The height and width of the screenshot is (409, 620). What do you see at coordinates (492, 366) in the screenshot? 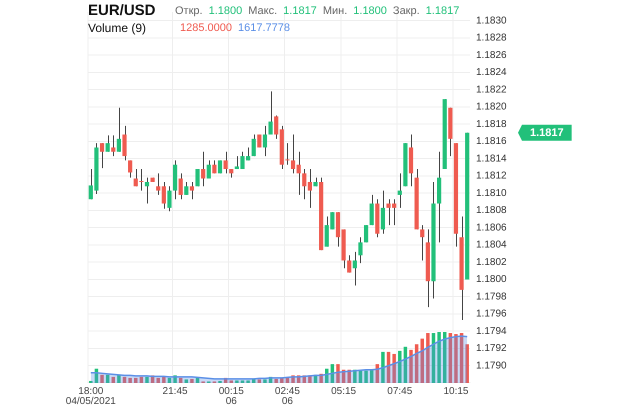
I see `y-tick-label: 1.1790` at bounding box center [492, 366].